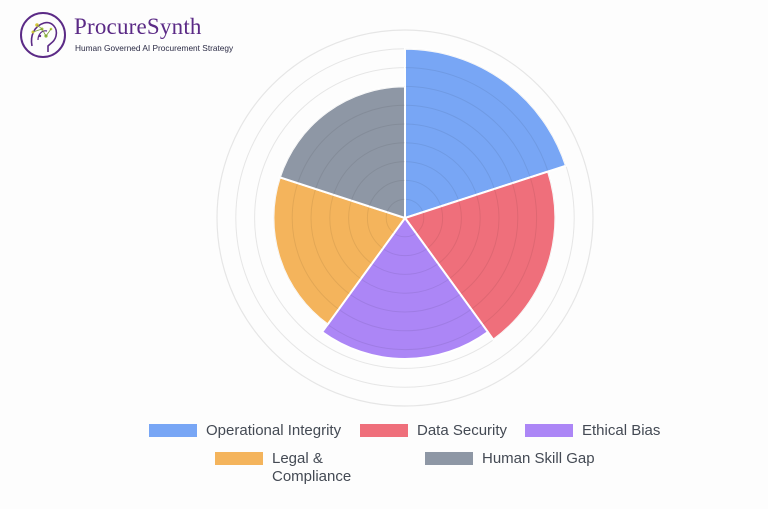  I want to click on legend-item-human-skill-gap: Human Skill Gap, so click(510, 459).